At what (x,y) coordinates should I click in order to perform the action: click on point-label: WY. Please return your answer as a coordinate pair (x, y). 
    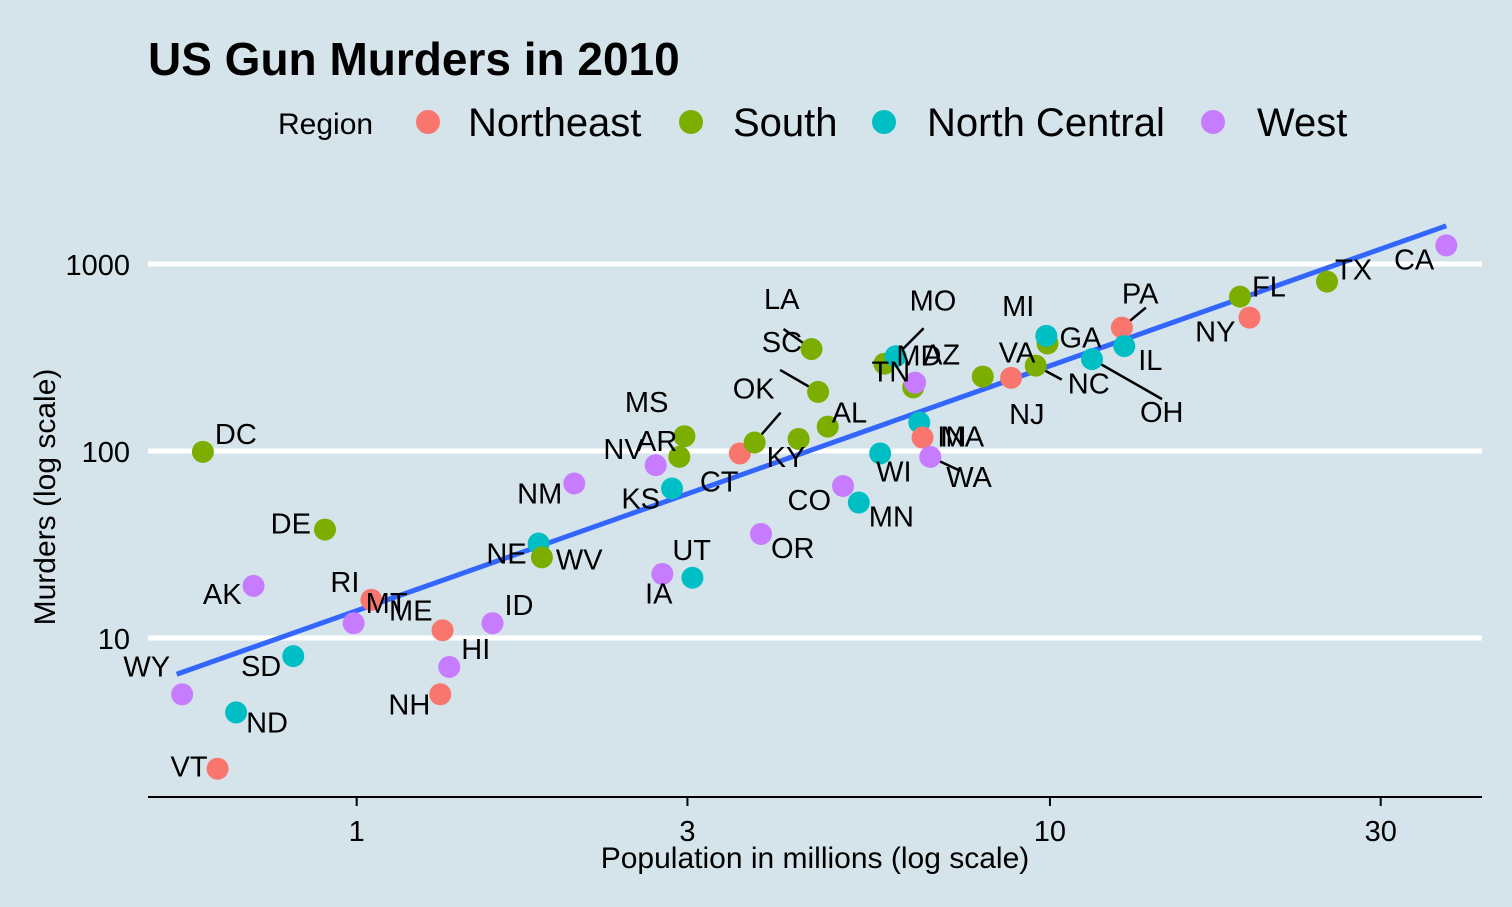
    Looking at the image, I should click on (146, 667).